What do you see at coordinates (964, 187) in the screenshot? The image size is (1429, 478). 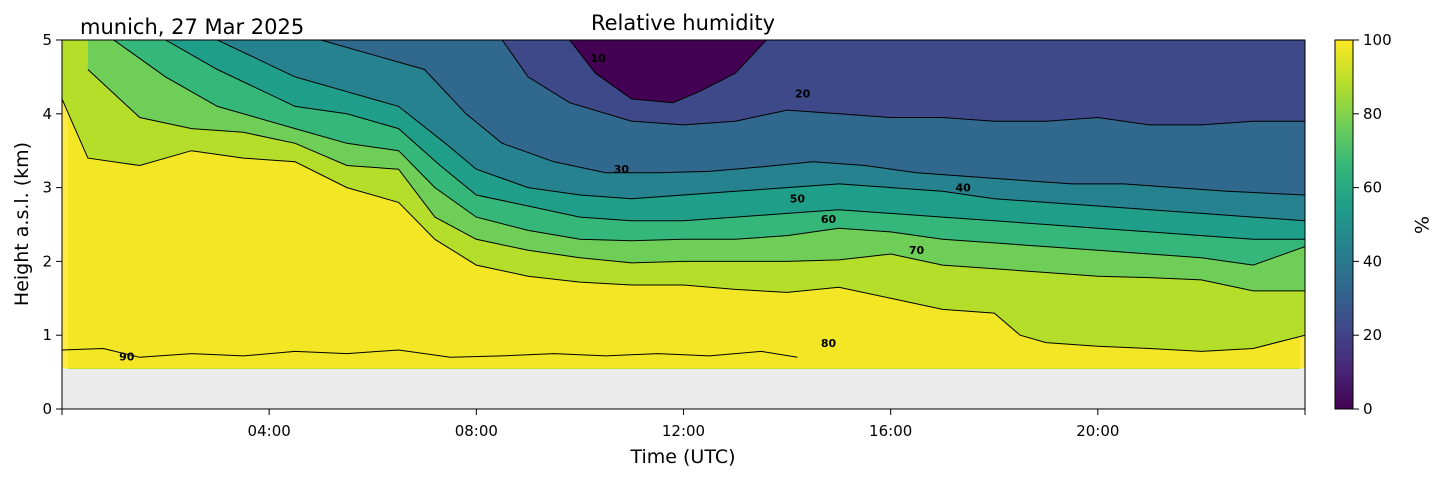 I see `contour-label-40: 40` at bounding box center [964, 187].